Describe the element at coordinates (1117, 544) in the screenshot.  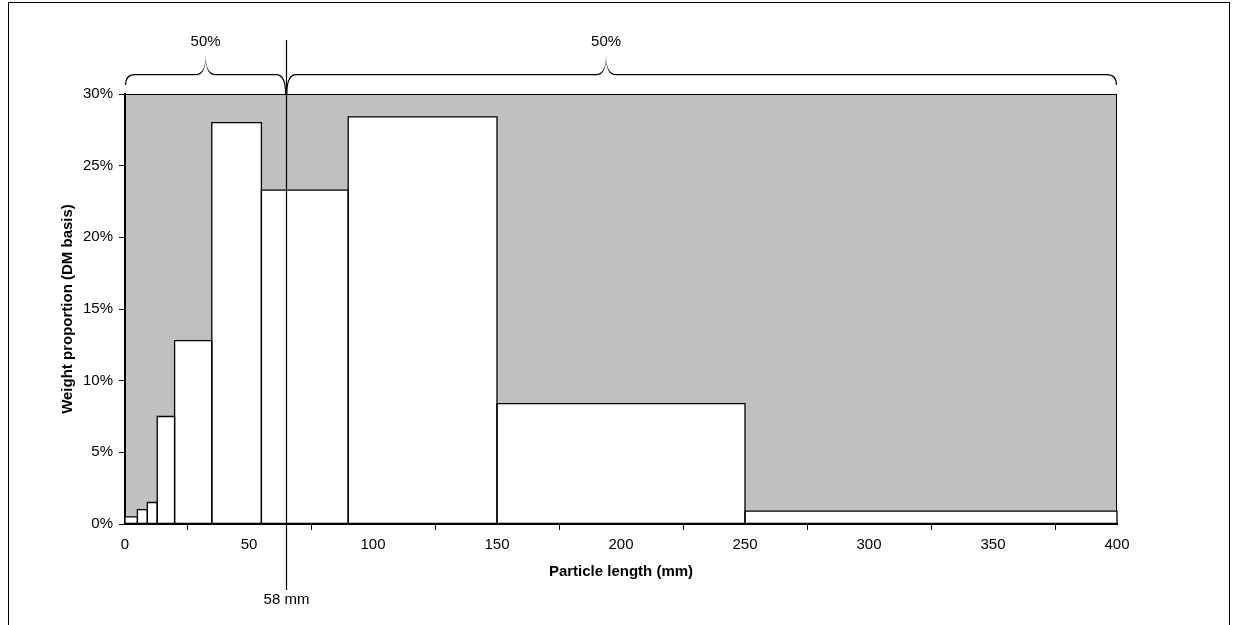
I see `x-tick-label: 400` at that location.